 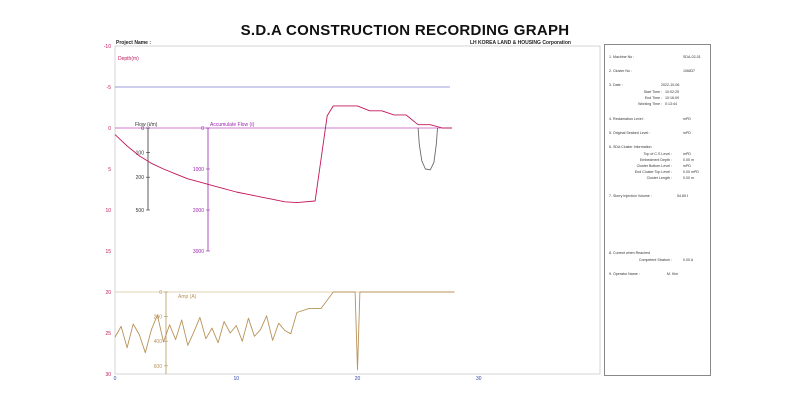 I want to click on competent-value: 0.00 A, so click(x=688, y=260).